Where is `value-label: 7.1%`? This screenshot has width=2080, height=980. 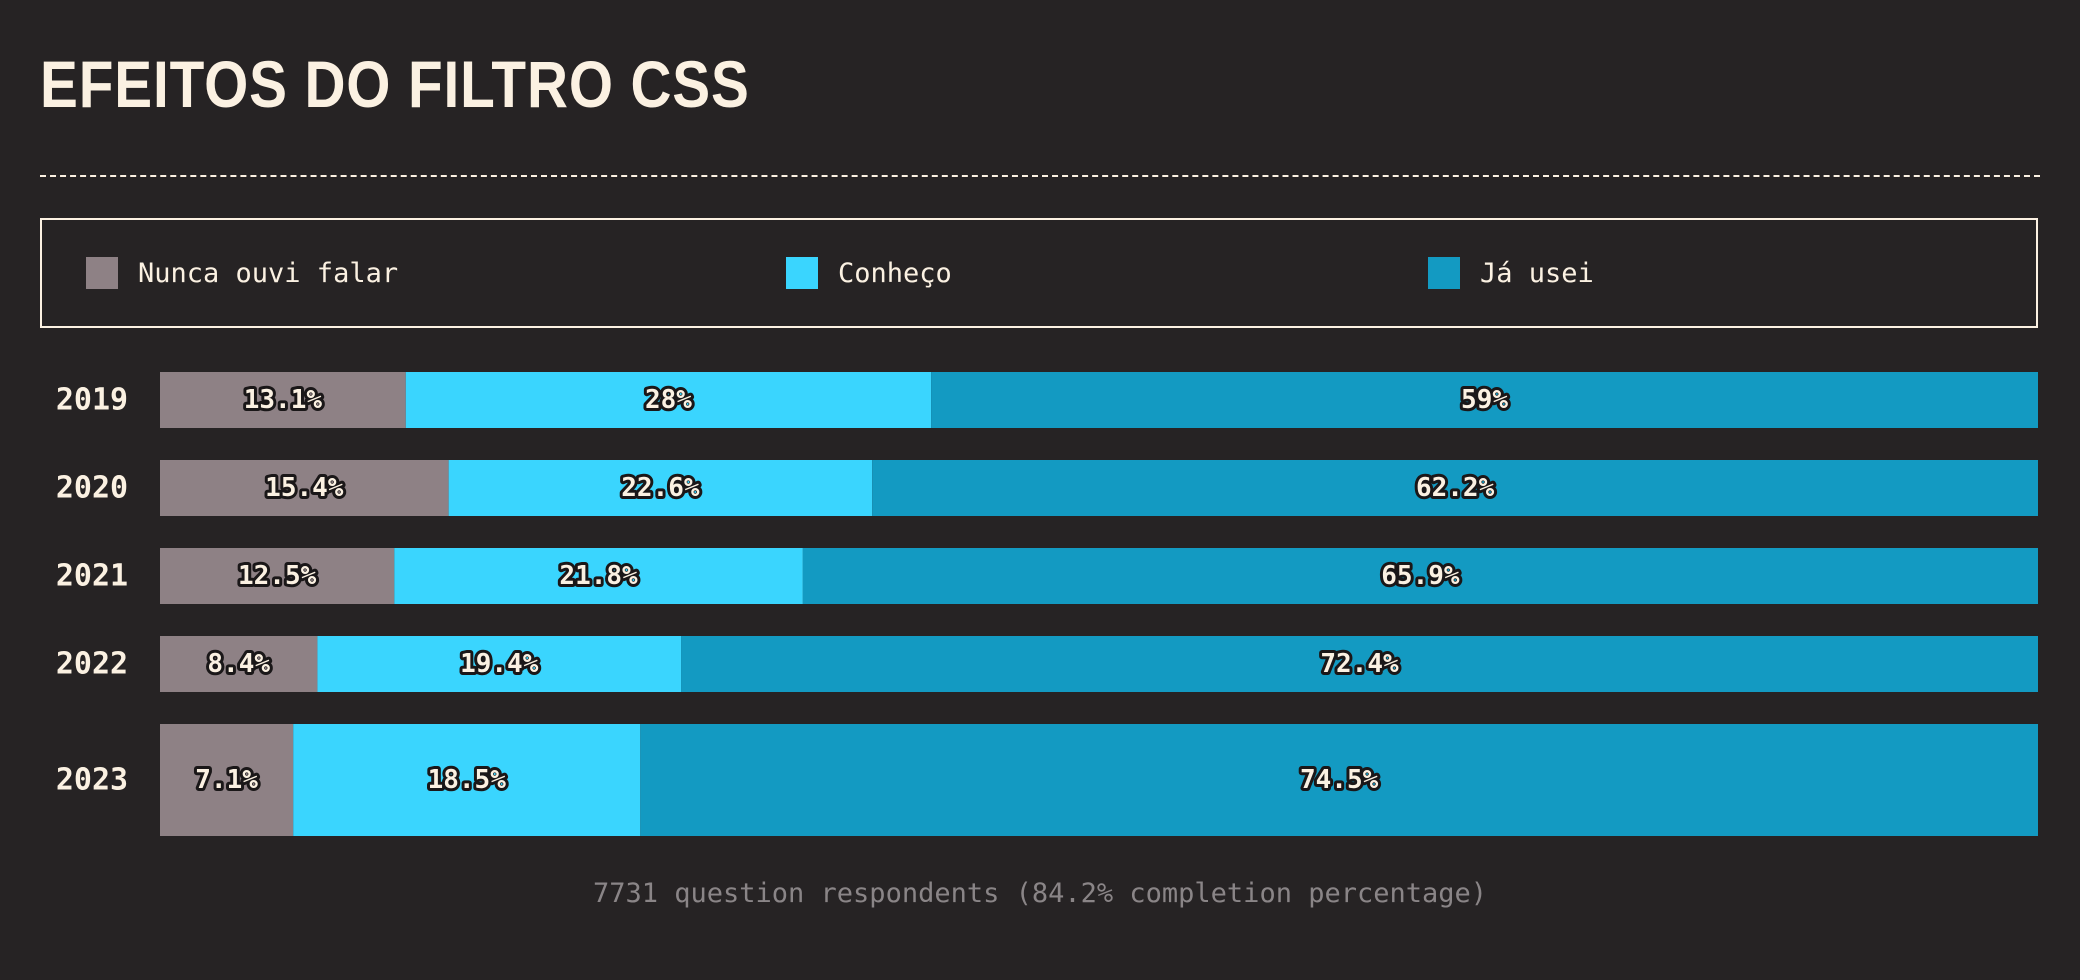
value-label: 7.1% is located at coordinates (226, 780).